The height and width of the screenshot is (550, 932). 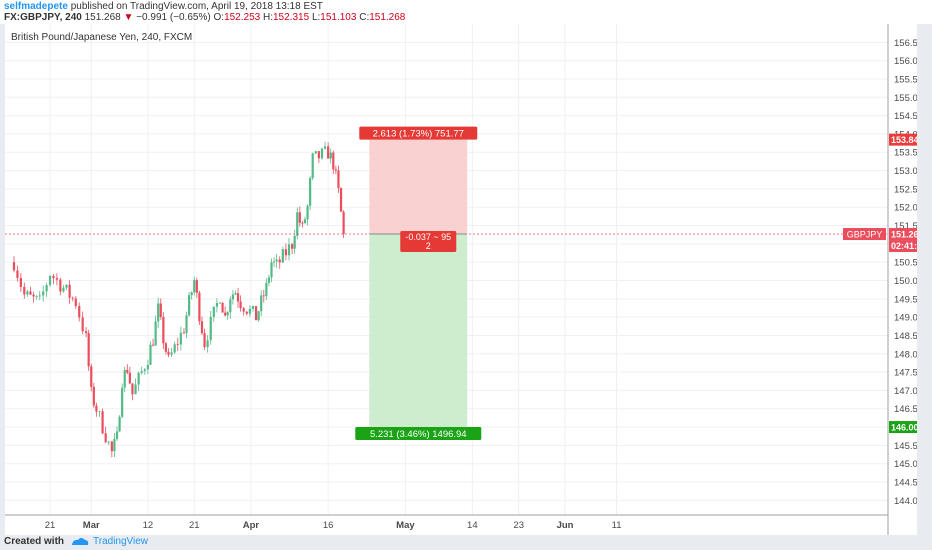 What do you see at coordinates (418, 434) in the screenshot?
I see `target-label: 5.231 (3.46%) 1496.94` at bounding box center [418, 434].